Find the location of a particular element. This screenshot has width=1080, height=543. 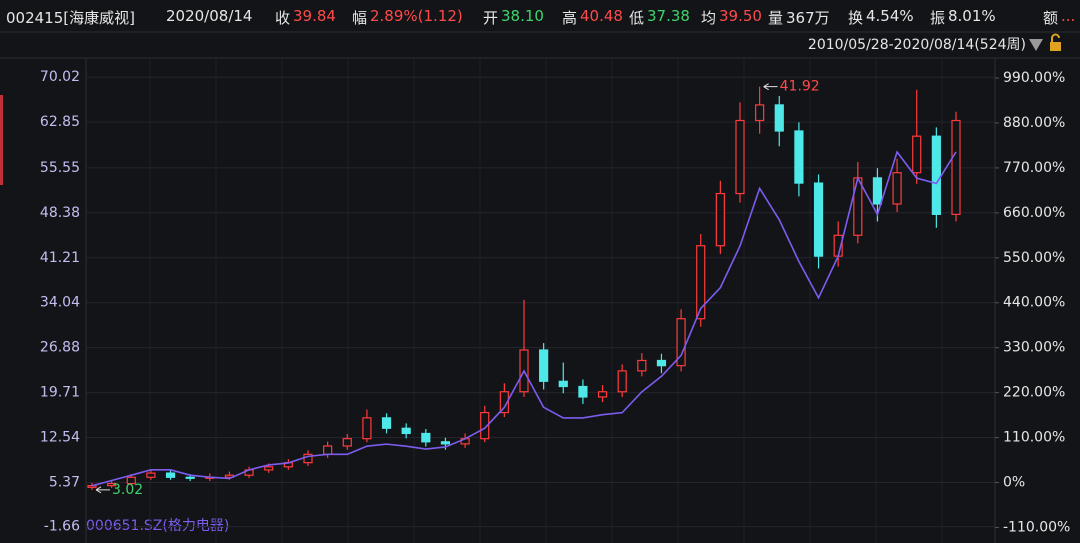

lock-shackle is located at coordinates (1055, 37).